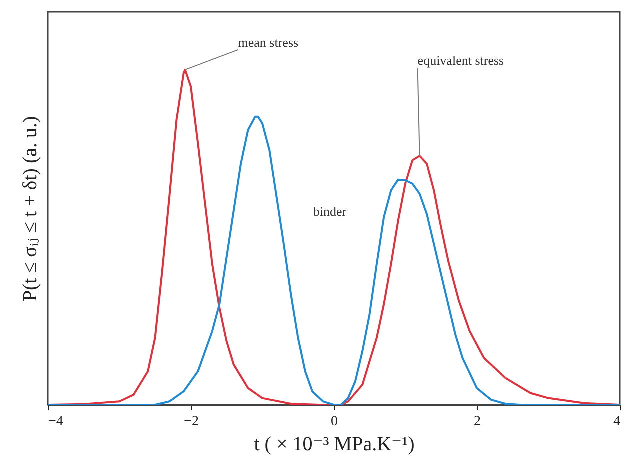 The height and width of the screenshot is (468, 624). I want to click on annotation: mean stress, so click(268, 42).